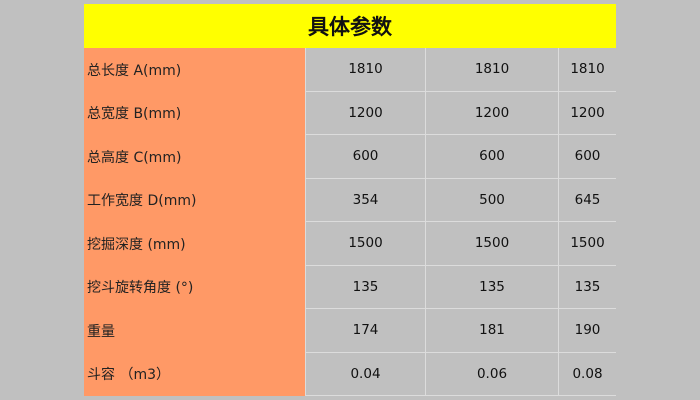 Image resolution: width=700 pixels, height=400 pixels. What do you see at coordinates (194, 70) in the screenshot?
I see `row-label: 总长度 A(mm)` at bounding box center [194, 70].